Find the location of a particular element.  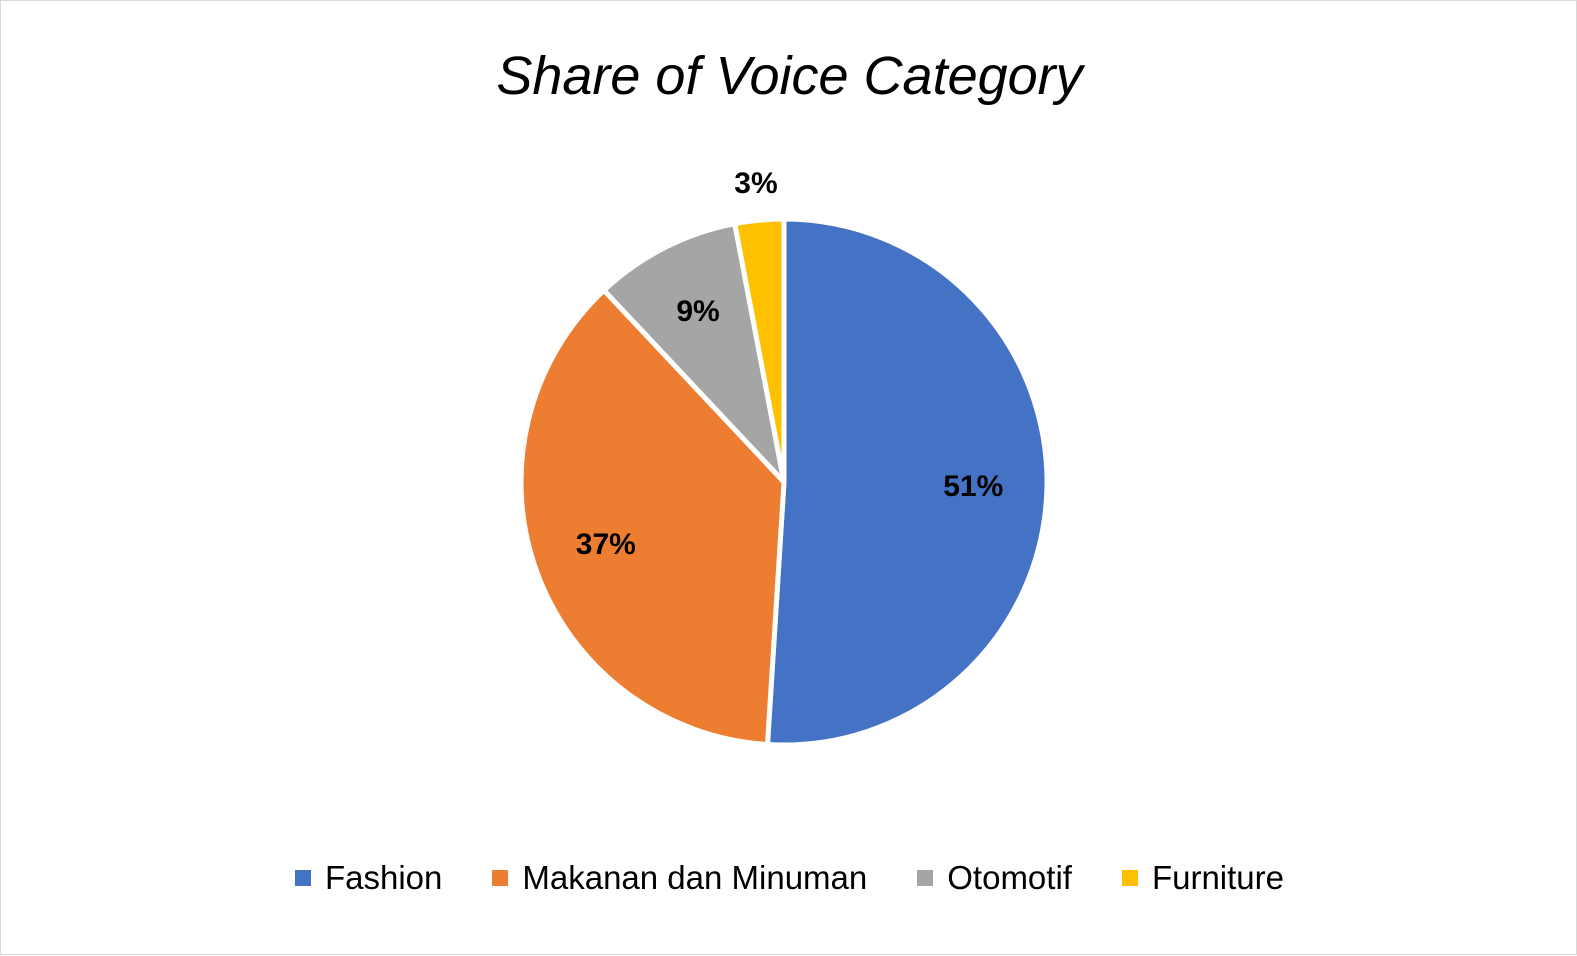

pie-slice-fashion is located at coordinates (907, 482).